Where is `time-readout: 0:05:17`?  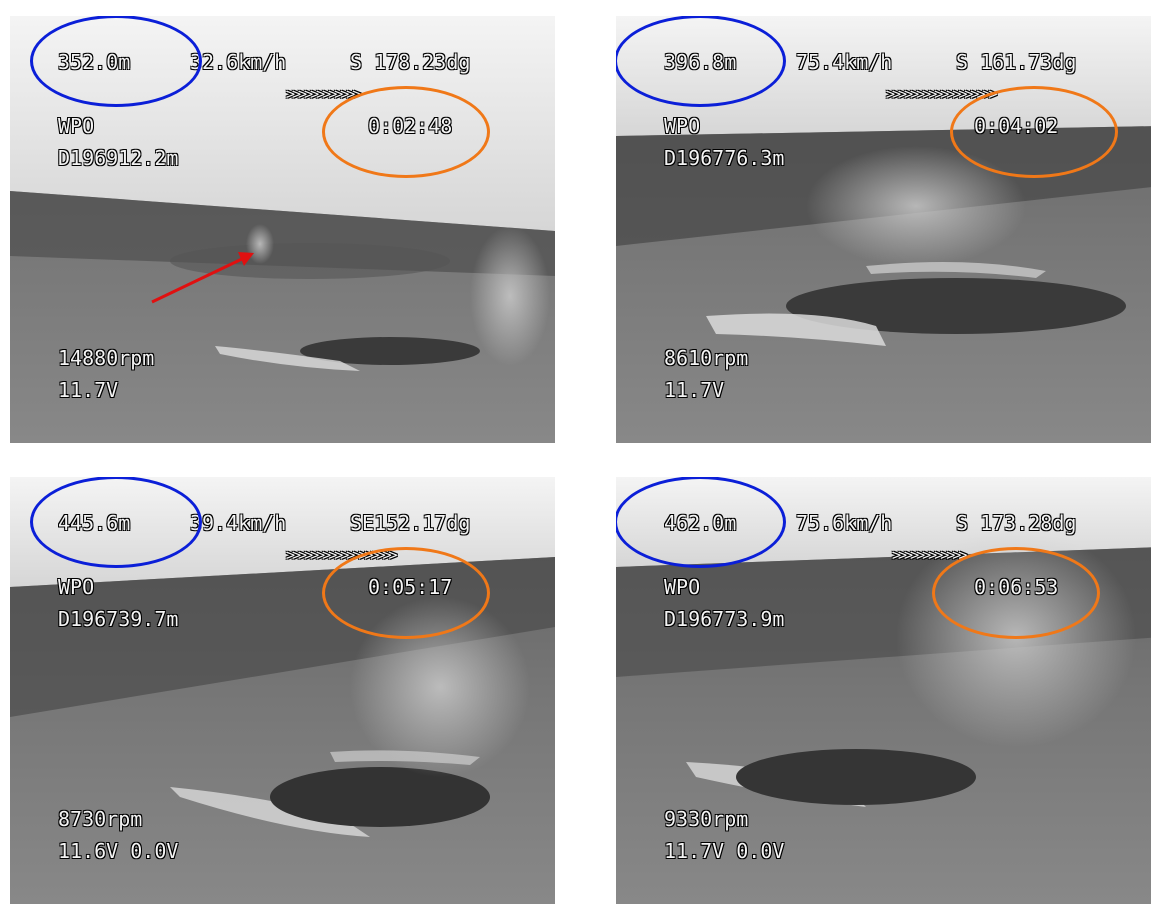 time-readout: 0:05:17 is located at coordinates (410, 587).